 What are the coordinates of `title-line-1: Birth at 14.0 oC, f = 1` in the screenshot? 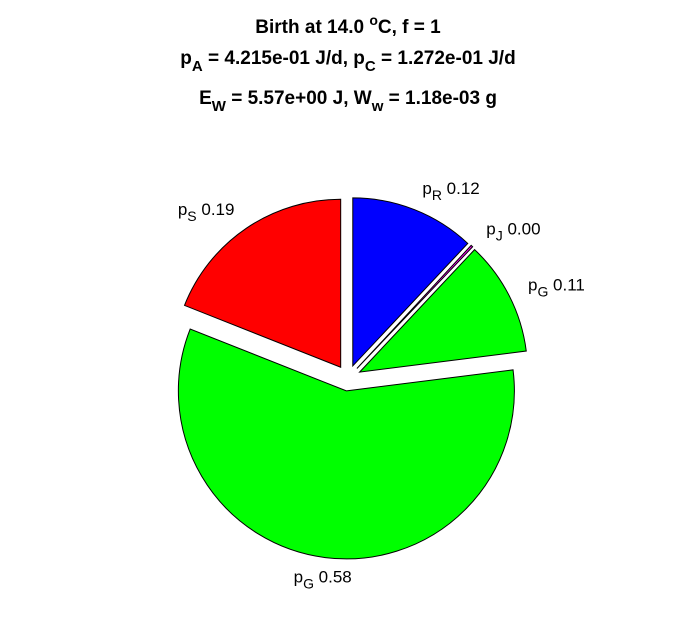 It's located at (348, 25).